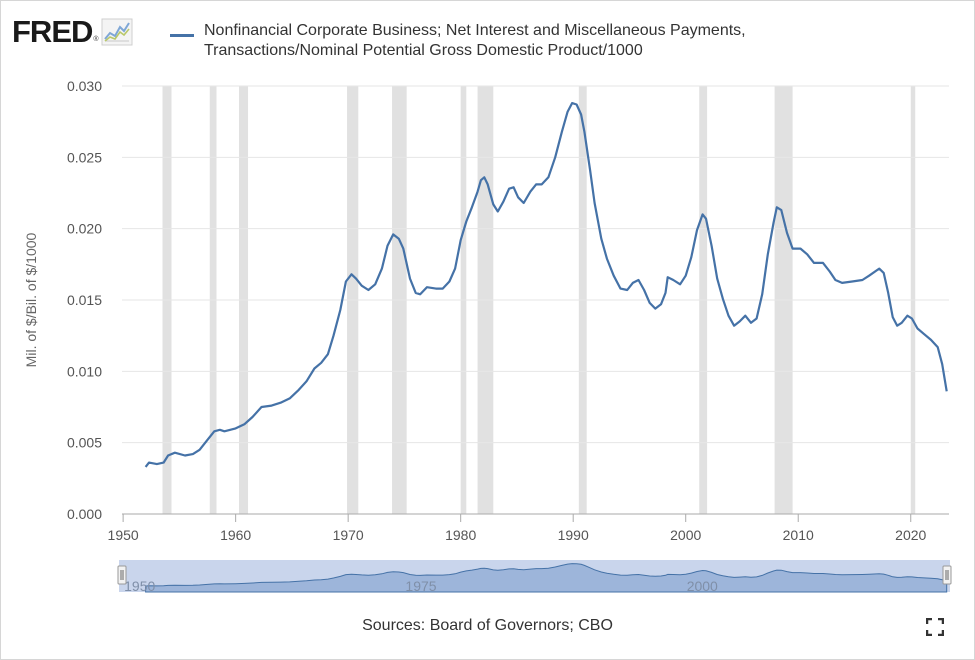 The width and height of the screenshot is (975, 660). I want to click on fred-logo: FRED ®, so click(72, 31).